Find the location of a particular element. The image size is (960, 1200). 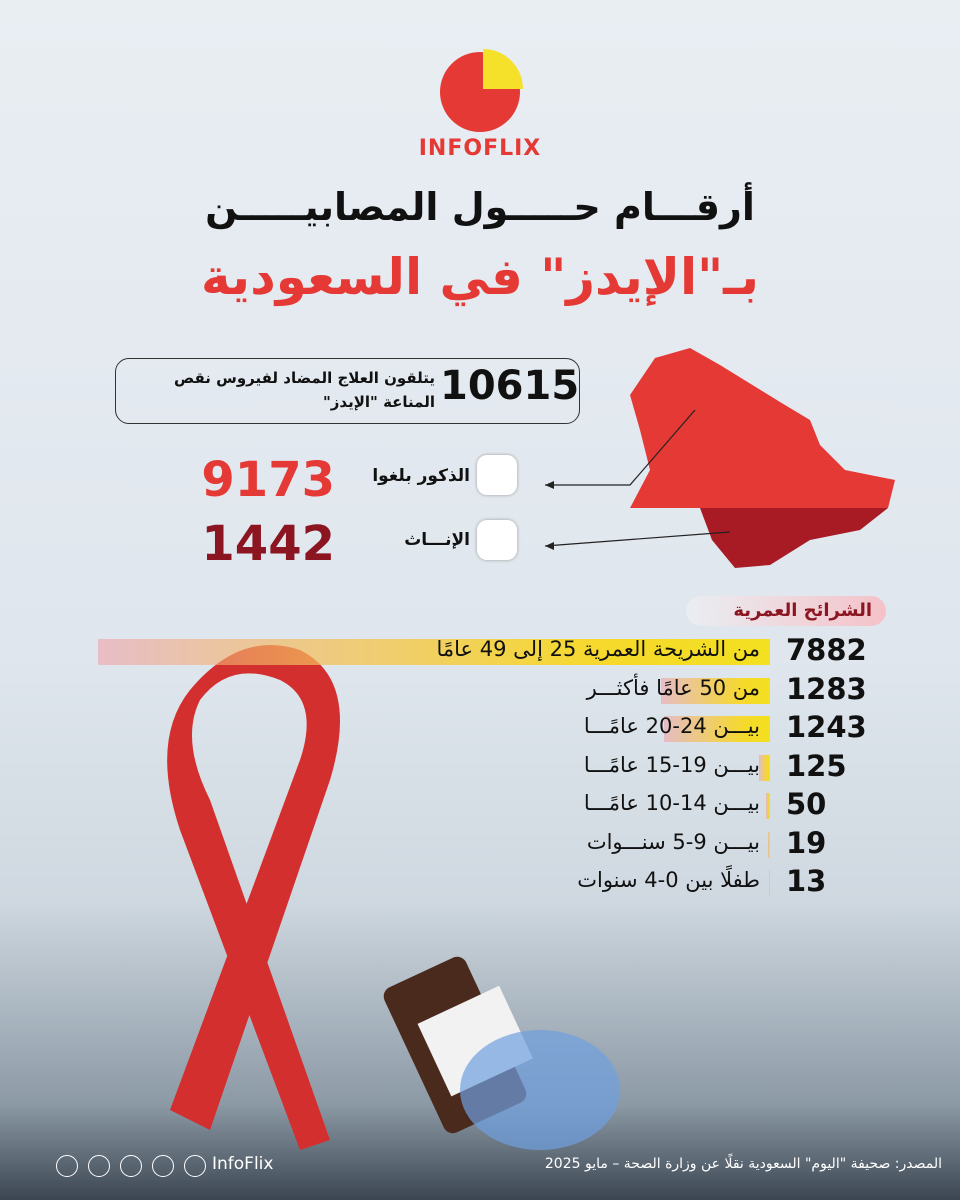

total-value: 10615 is located at coordinates (510, 386).